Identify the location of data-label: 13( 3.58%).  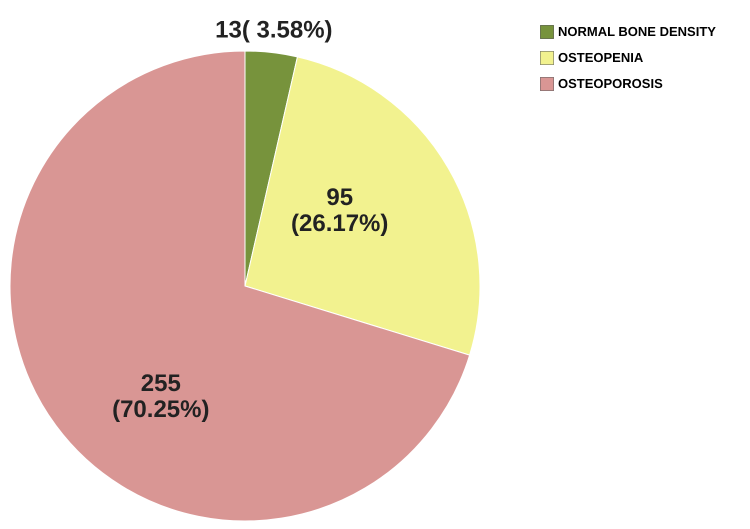
(274, 30).